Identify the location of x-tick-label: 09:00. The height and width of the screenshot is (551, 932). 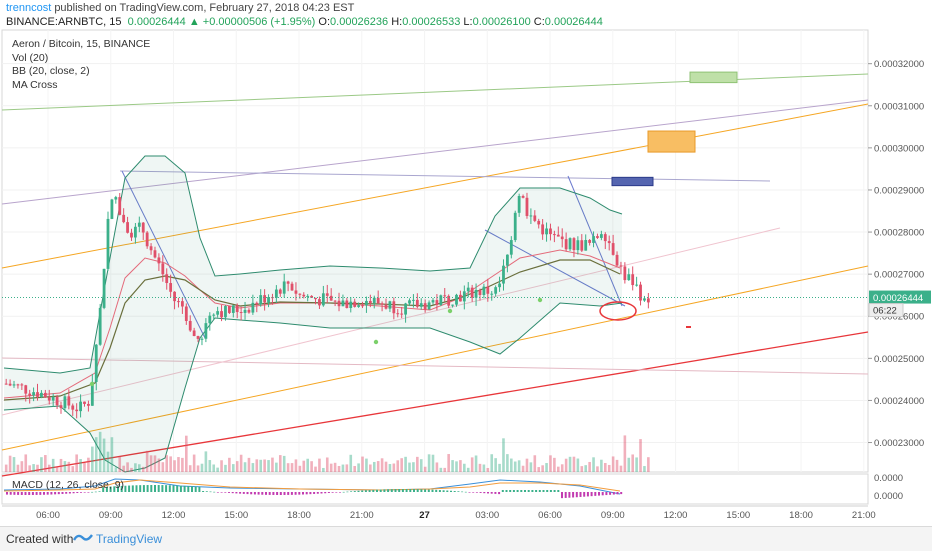
(111, 515).